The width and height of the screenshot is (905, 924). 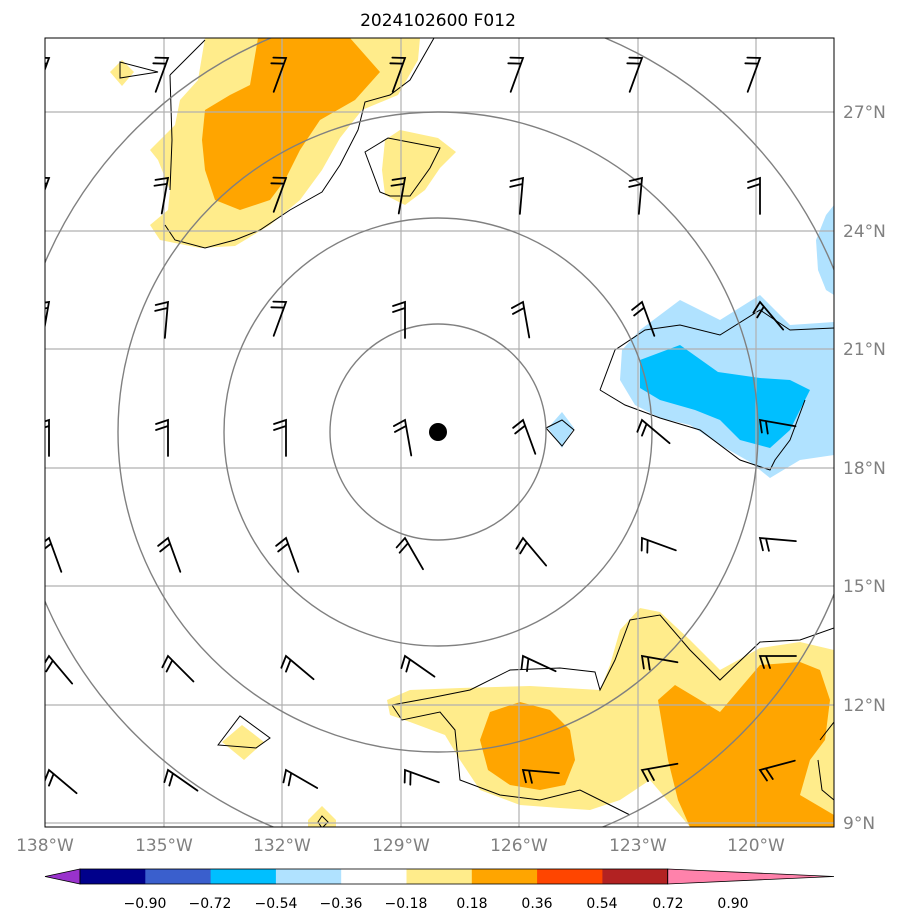 What do you see at coordinates (864, 706) in the screenshot?
I see `lat-label: 12°N` at bounding box center [864, 706].